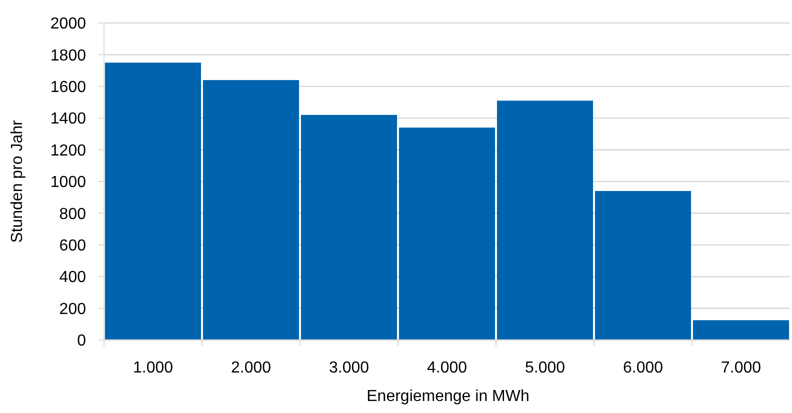 Image resolution: width=792 pixels, height=413 pixels. What do you see at coordinates (72, 246) in the screenshot?
I see `y-tick-label: 600` at bounding box center [72, 246].